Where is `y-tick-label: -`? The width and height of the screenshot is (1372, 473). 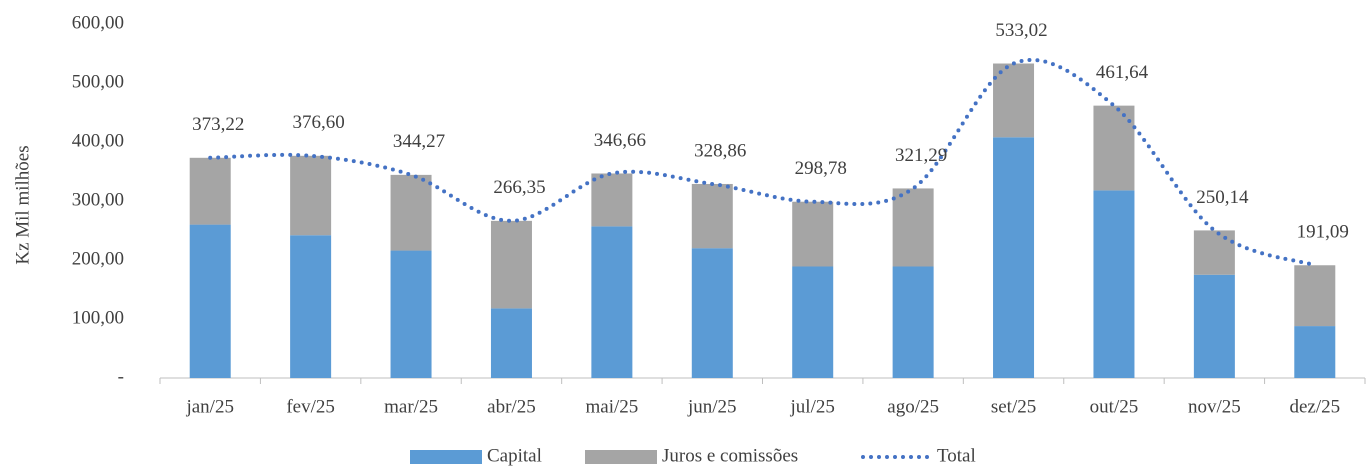 y-tick-label: - is located at coordinates (121, 376).